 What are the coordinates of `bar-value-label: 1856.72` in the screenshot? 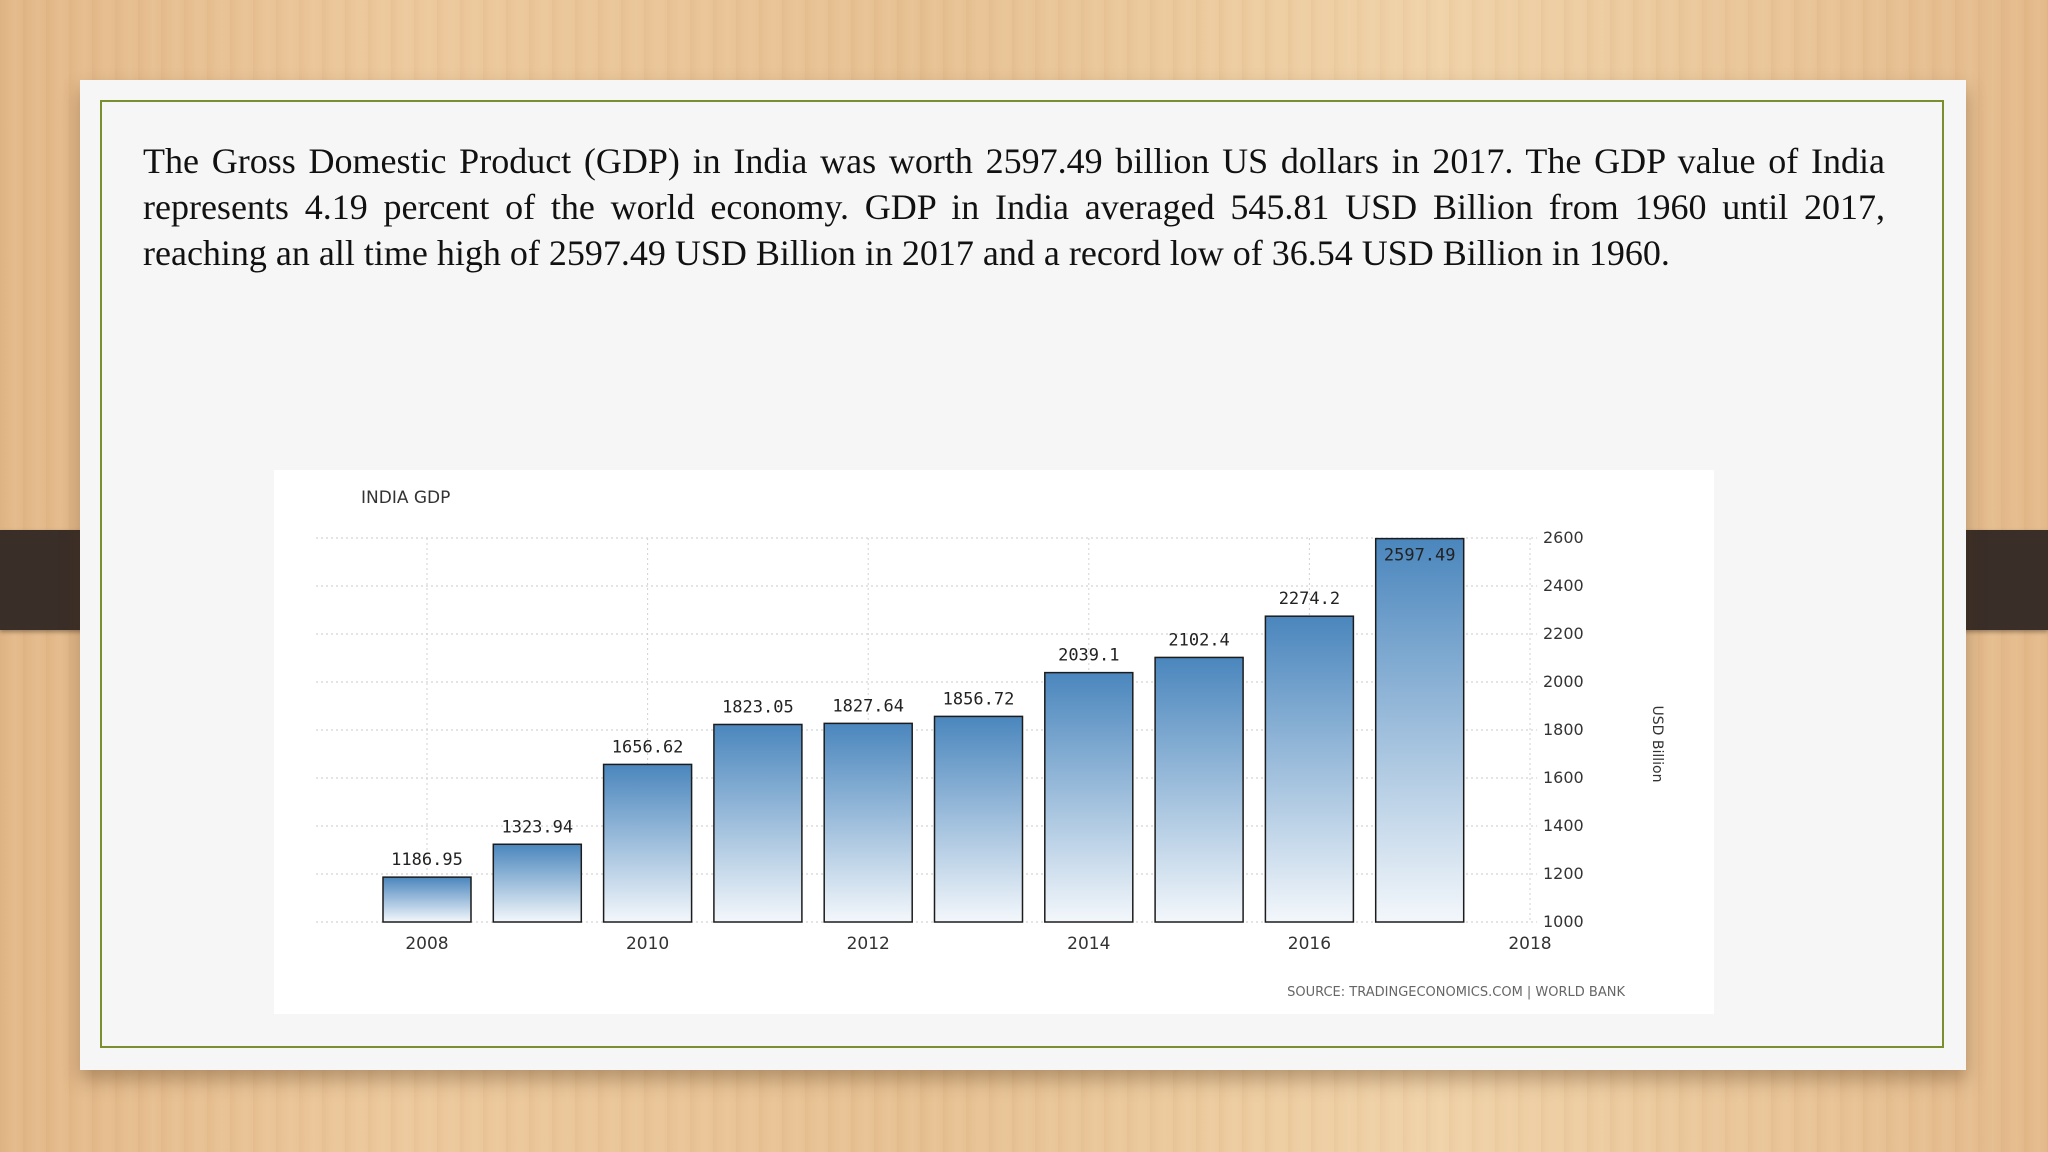 It's located at (979, 699).